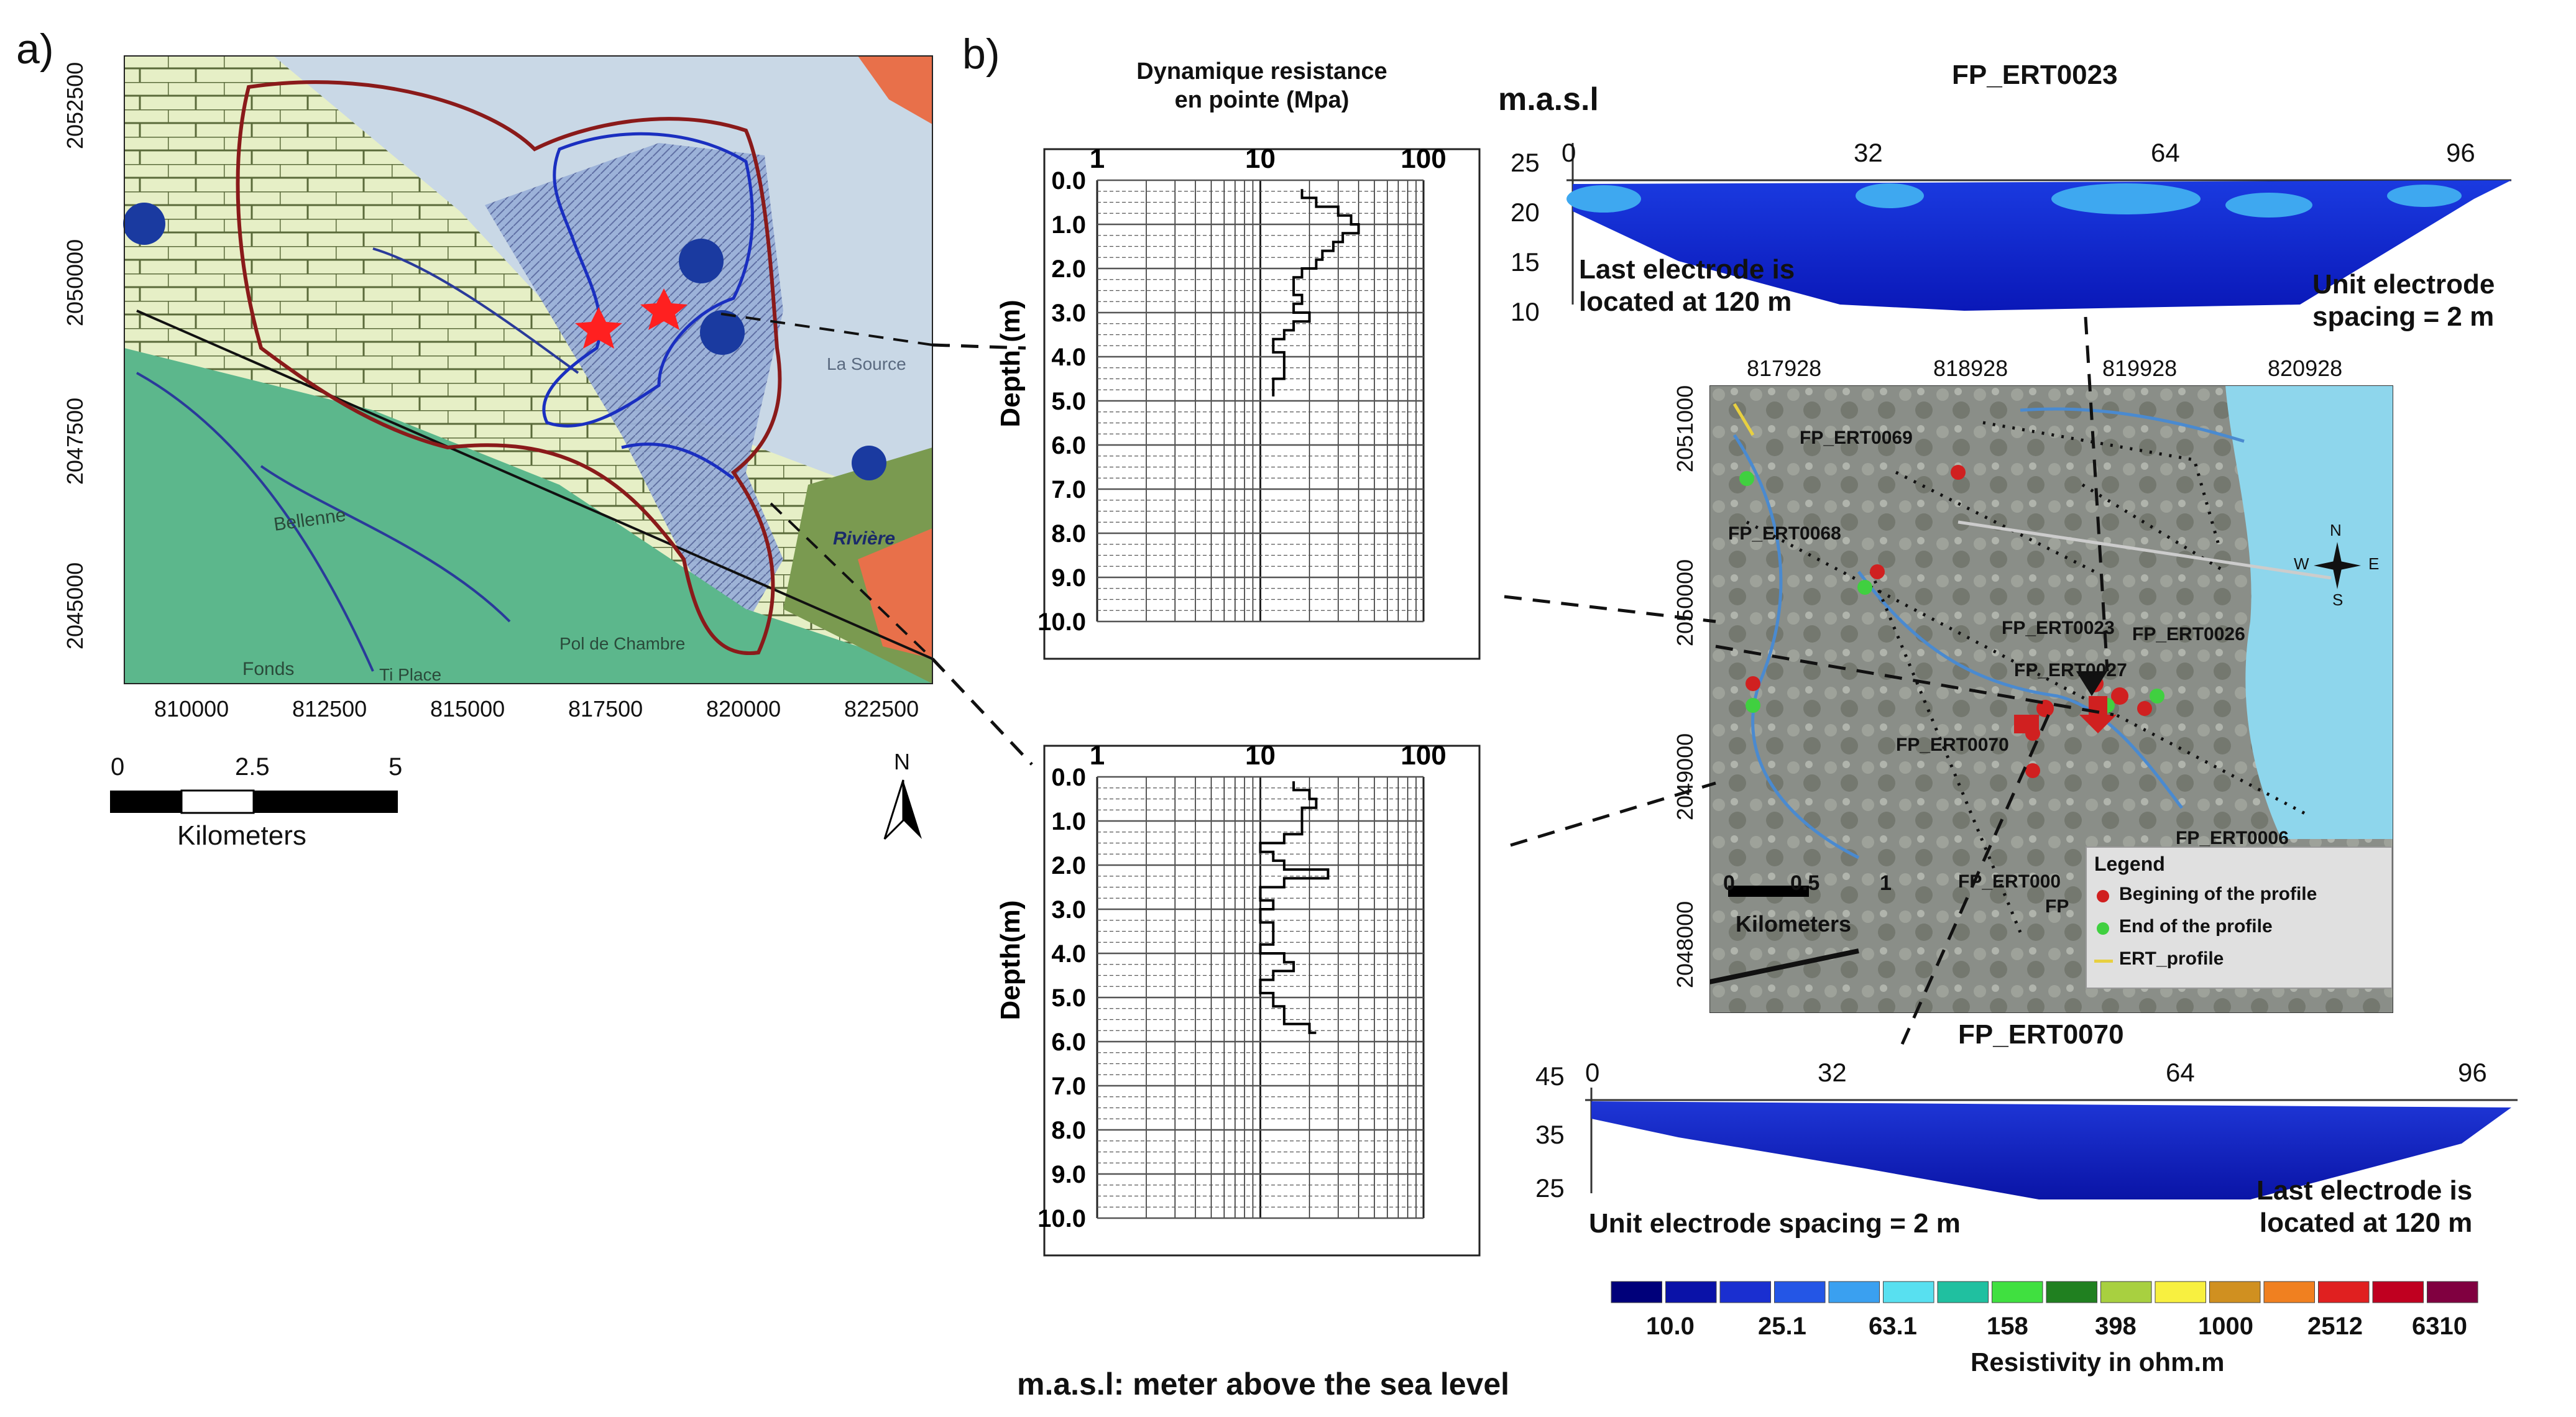 The image size is (2576, 1417). I want to click on profile-label: FP_ERT0027, so click(2070, 670).